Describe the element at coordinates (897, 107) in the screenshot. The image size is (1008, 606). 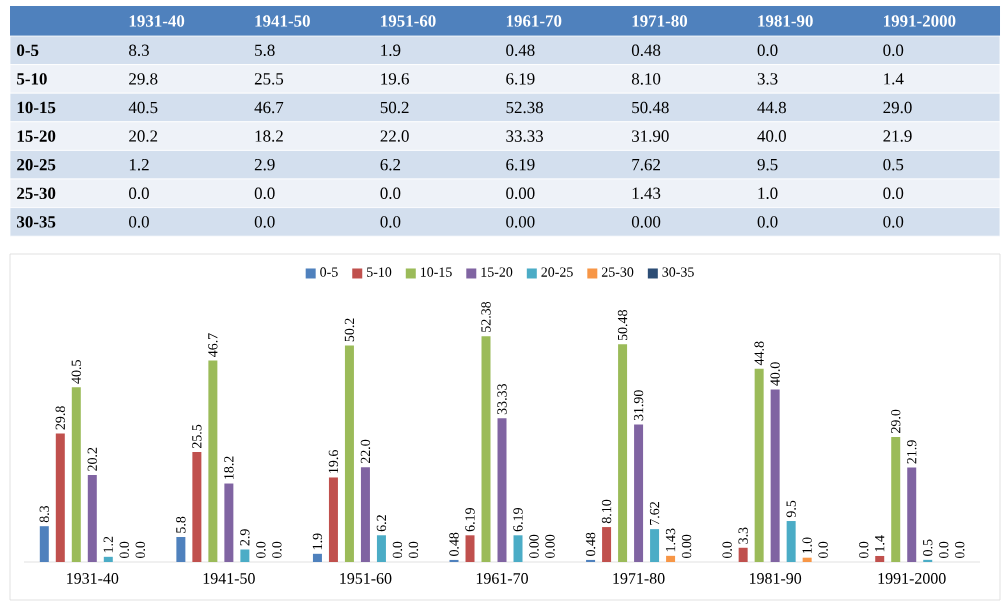
I see `data-label: 29.0` at that location.